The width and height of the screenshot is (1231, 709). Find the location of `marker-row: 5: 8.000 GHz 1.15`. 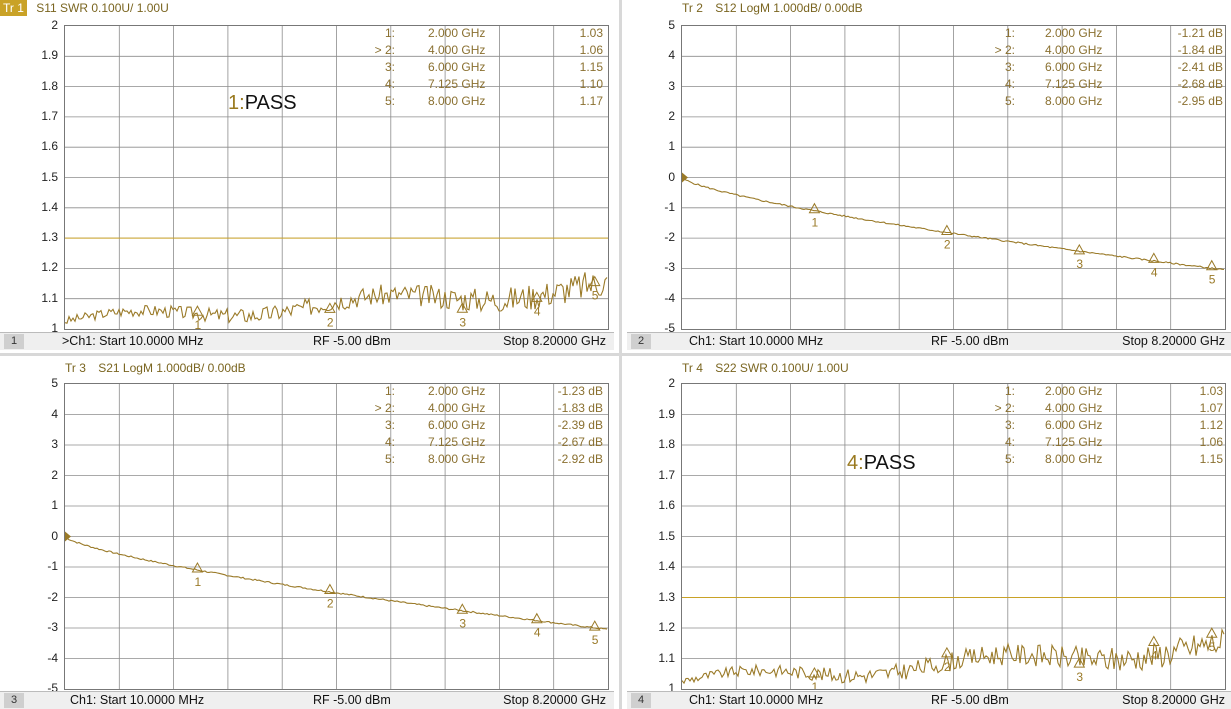

marker-row: 5: 8.000 GHz 1.15 is located at coordinates (1101, 460).